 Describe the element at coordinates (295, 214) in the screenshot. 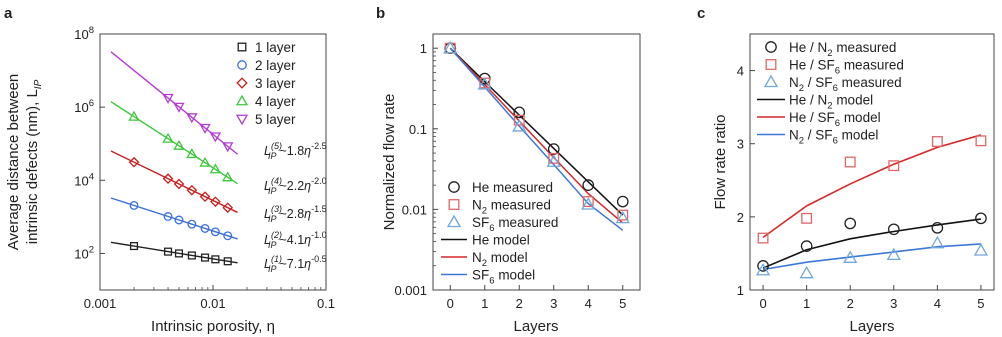

I see `fit-equation: L(3) IP ~2.8η-1.5` at that location.